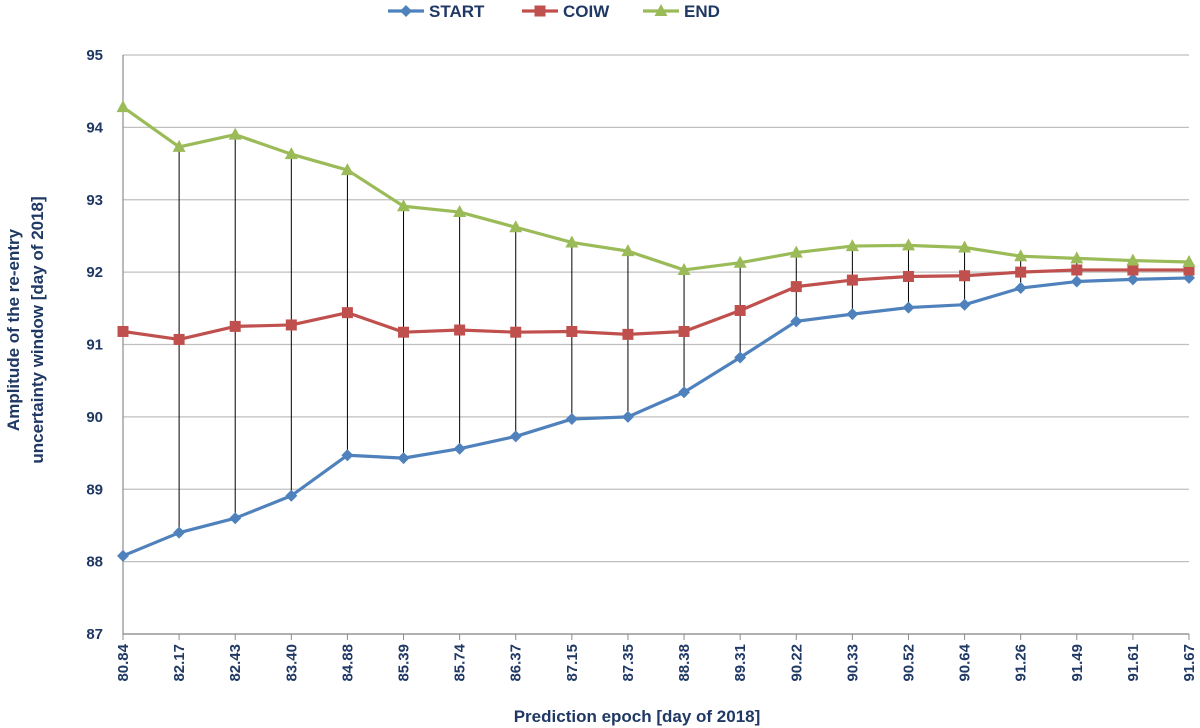 The width and height of the screenshot is (1200, 728). What do you see at coordinates (94, 127) in the screenshot?
I see `y-tick-label: 94` at bounding box center [94, 127].